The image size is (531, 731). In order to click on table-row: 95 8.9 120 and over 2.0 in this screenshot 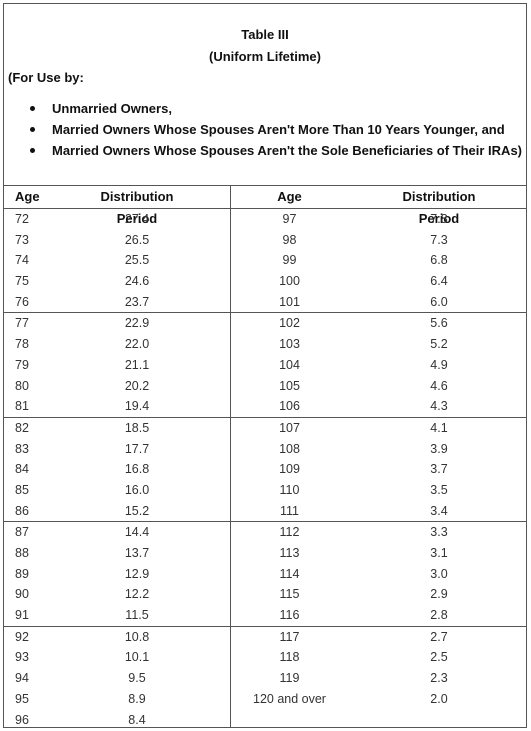, I will do `click(265, 699)`.